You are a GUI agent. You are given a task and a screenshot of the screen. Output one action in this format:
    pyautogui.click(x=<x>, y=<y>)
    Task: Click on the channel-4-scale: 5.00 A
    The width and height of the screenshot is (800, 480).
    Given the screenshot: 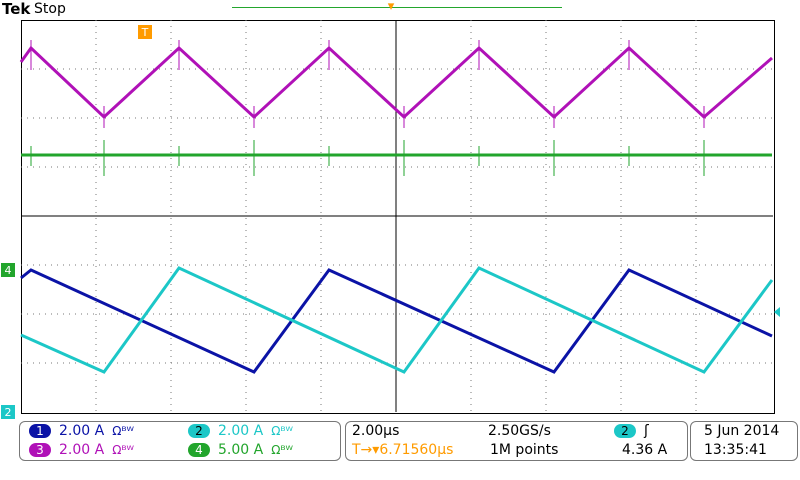 What is the action you would take?
    pyautogui.click(x=241, y=450)
    